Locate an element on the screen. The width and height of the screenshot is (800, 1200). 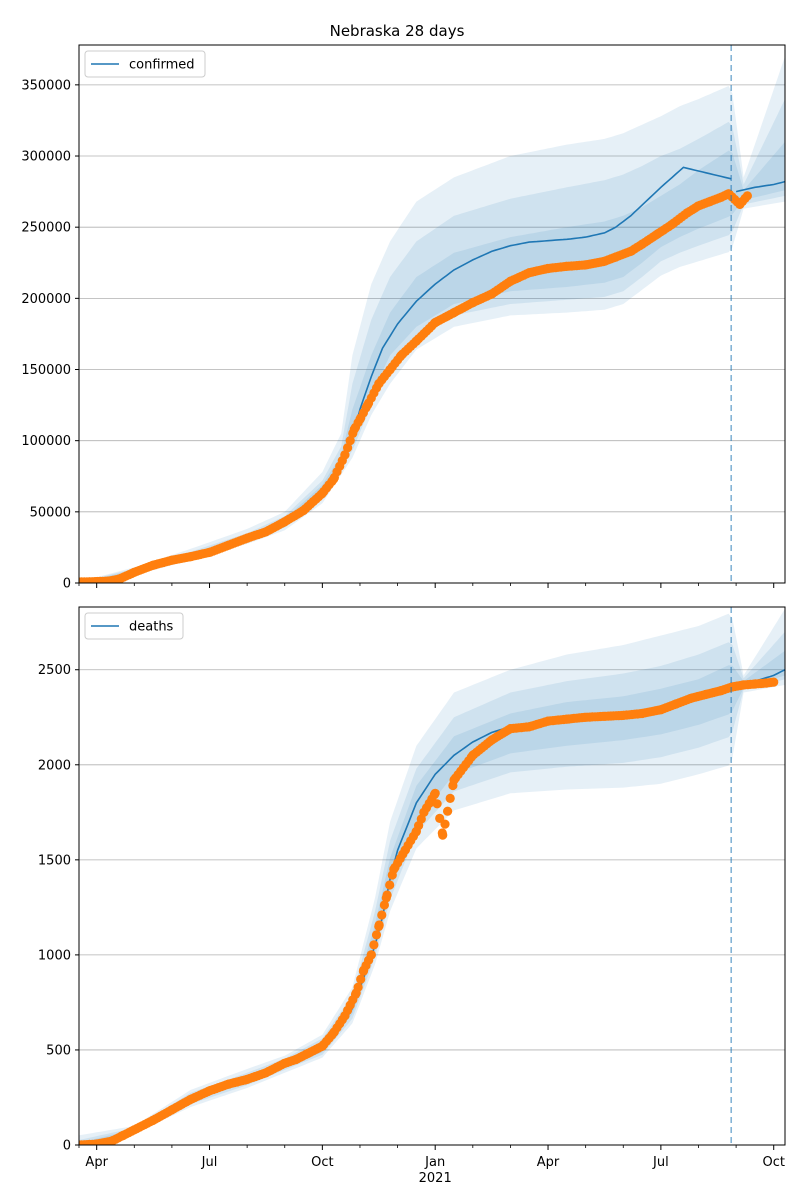
legend-label: deaths is located at coordinates (151, 627).